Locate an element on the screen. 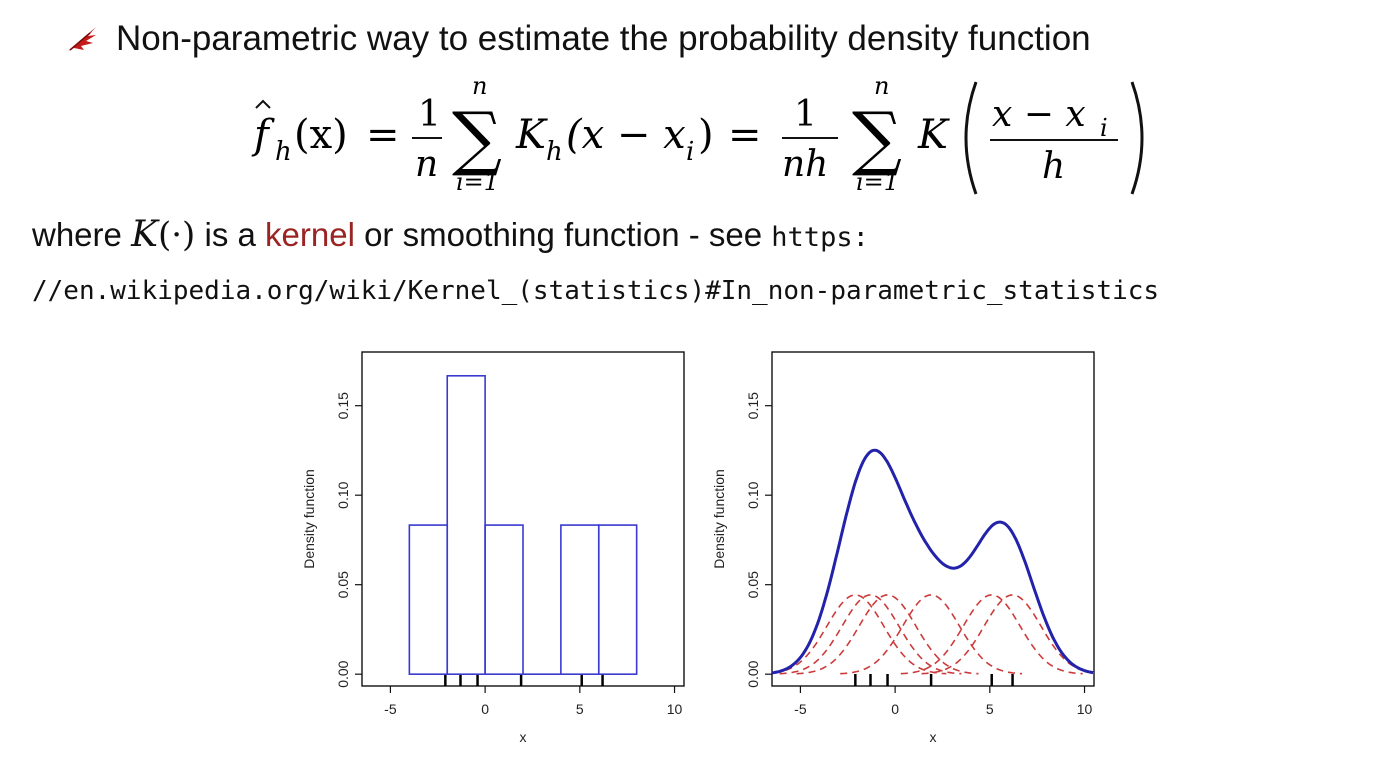 Image resolution: width=1384 pixels, height=759 pixels. url-start: https: is located at coordinates (820, 237).